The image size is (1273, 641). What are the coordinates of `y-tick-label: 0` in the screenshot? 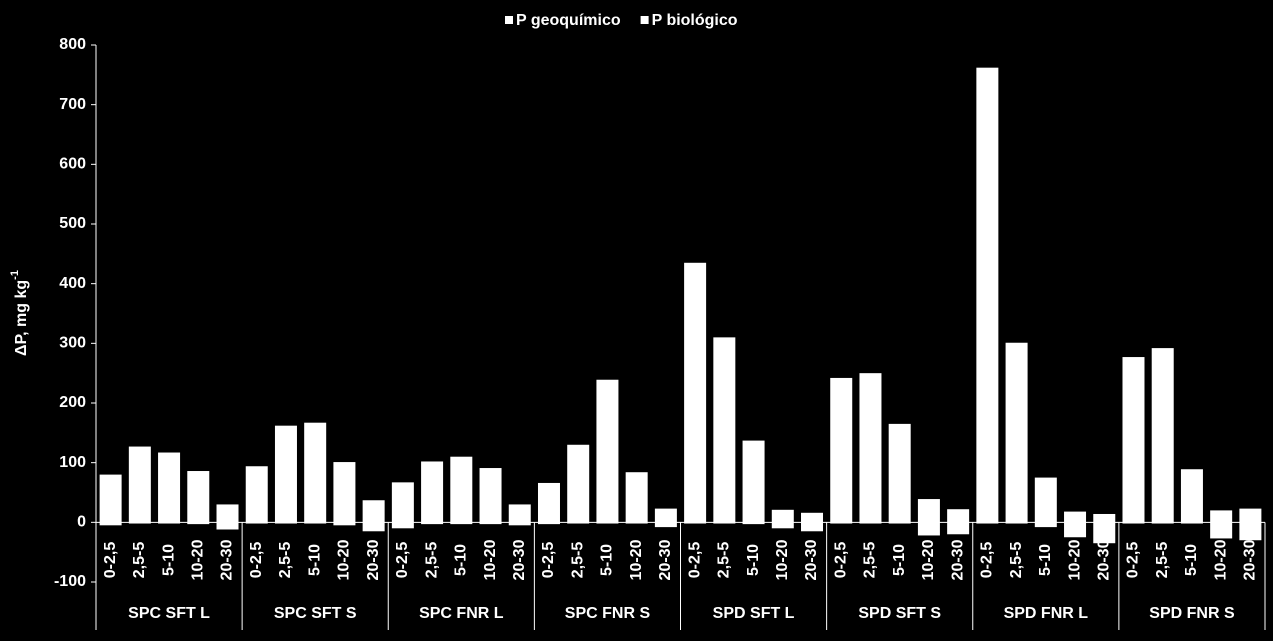 It's located at (81, 522).